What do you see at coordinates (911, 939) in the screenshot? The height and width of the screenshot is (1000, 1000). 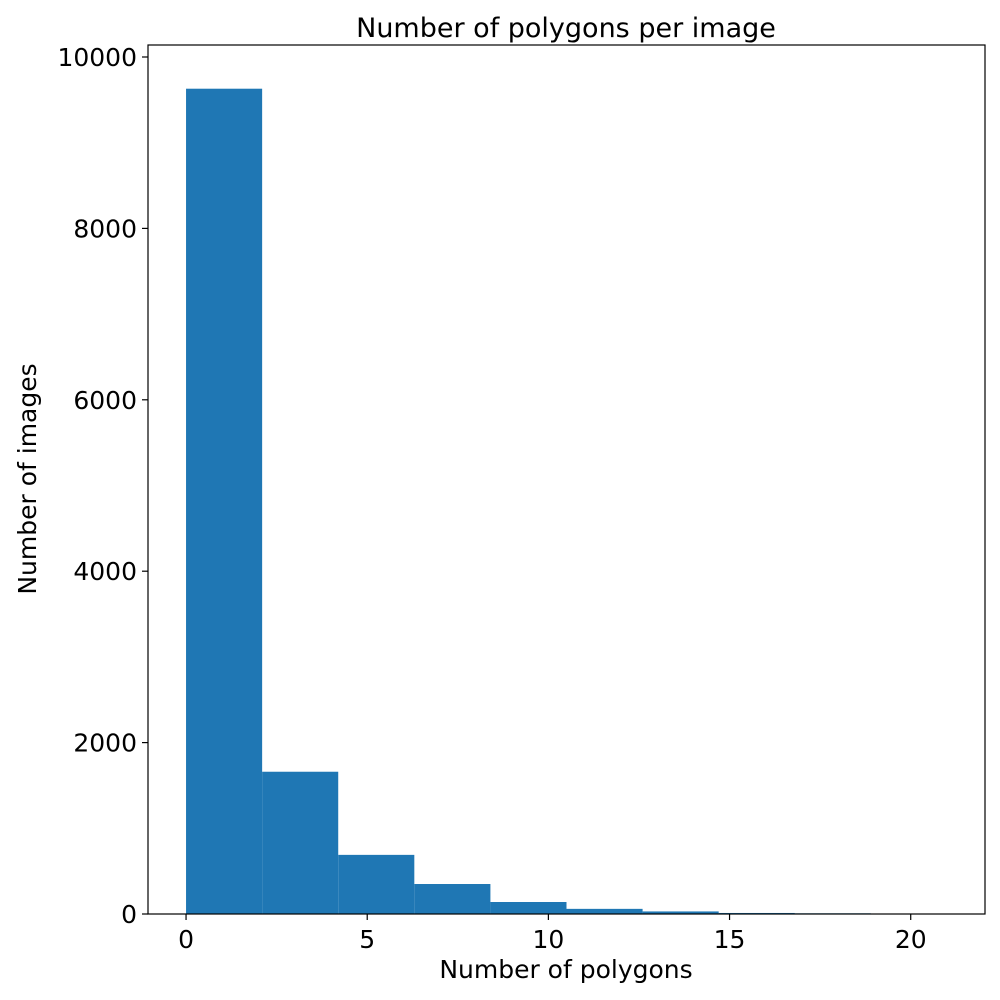 I see `x-tick-label: 20` at bounding box center [911, 939].